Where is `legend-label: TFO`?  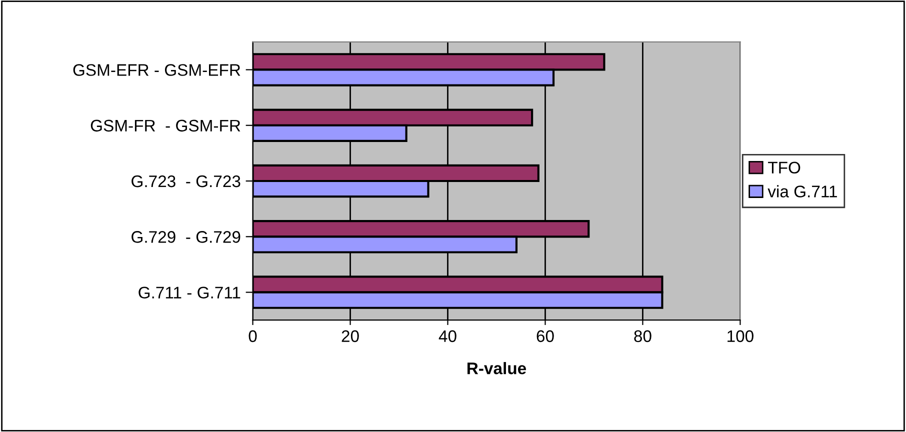 legend-label: TFO is located at coordinates (784, 168).